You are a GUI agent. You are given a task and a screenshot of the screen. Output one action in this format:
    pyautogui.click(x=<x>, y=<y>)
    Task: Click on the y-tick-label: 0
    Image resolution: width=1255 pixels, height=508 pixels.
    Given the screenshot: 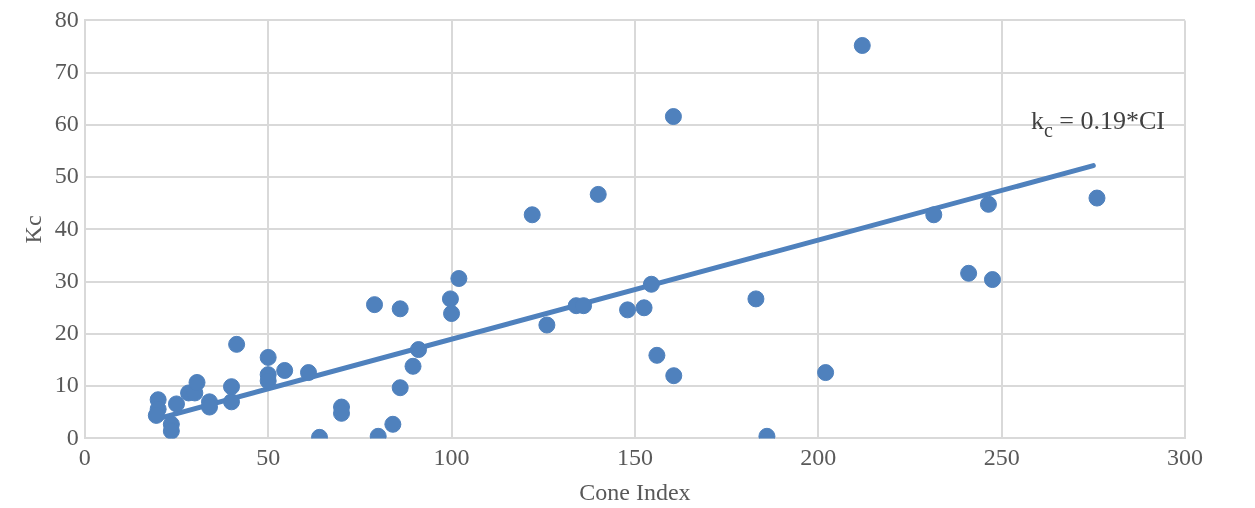 What is the action you would take?
    pyautogui.click(x=72, y=436)
    